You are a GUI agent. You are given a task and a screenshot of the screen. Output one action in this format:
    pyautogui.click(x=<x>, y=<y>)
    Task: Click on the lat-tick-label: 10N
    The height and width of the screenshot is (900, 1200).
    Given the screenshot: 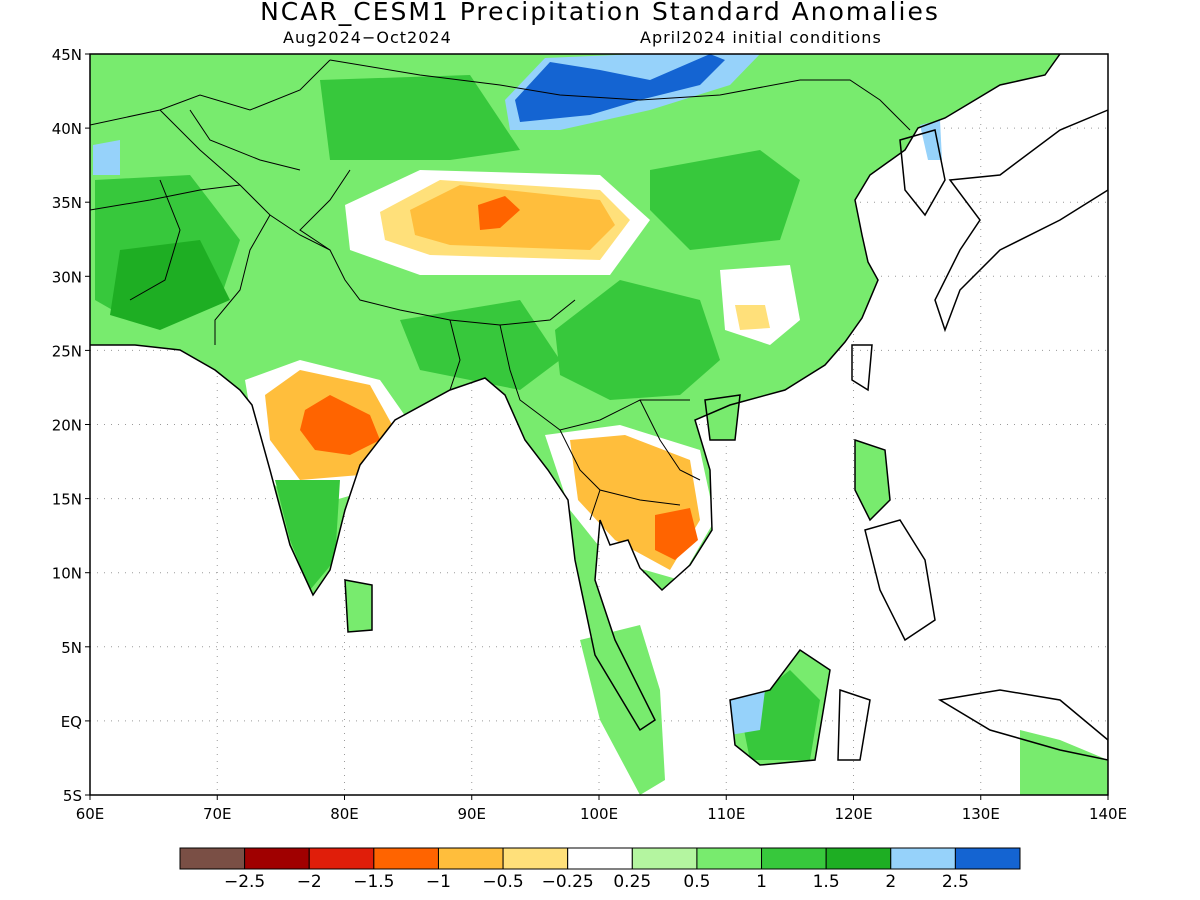 What is the action you would take?
    pyautogui.click(x=67, y=574)
    